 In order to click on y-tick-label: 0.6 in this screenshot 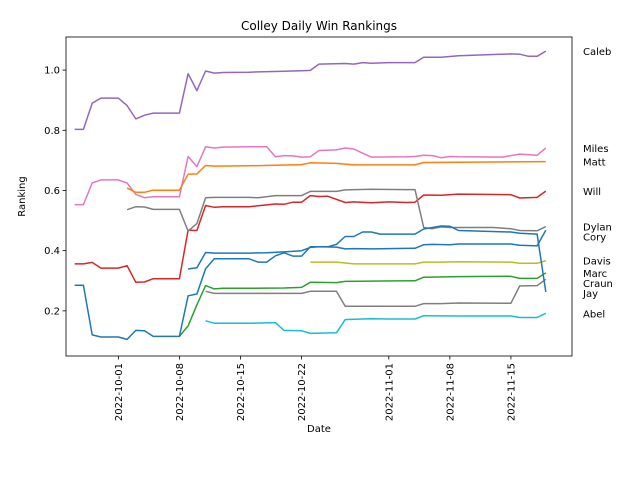, I will do `click(52, 191)`.